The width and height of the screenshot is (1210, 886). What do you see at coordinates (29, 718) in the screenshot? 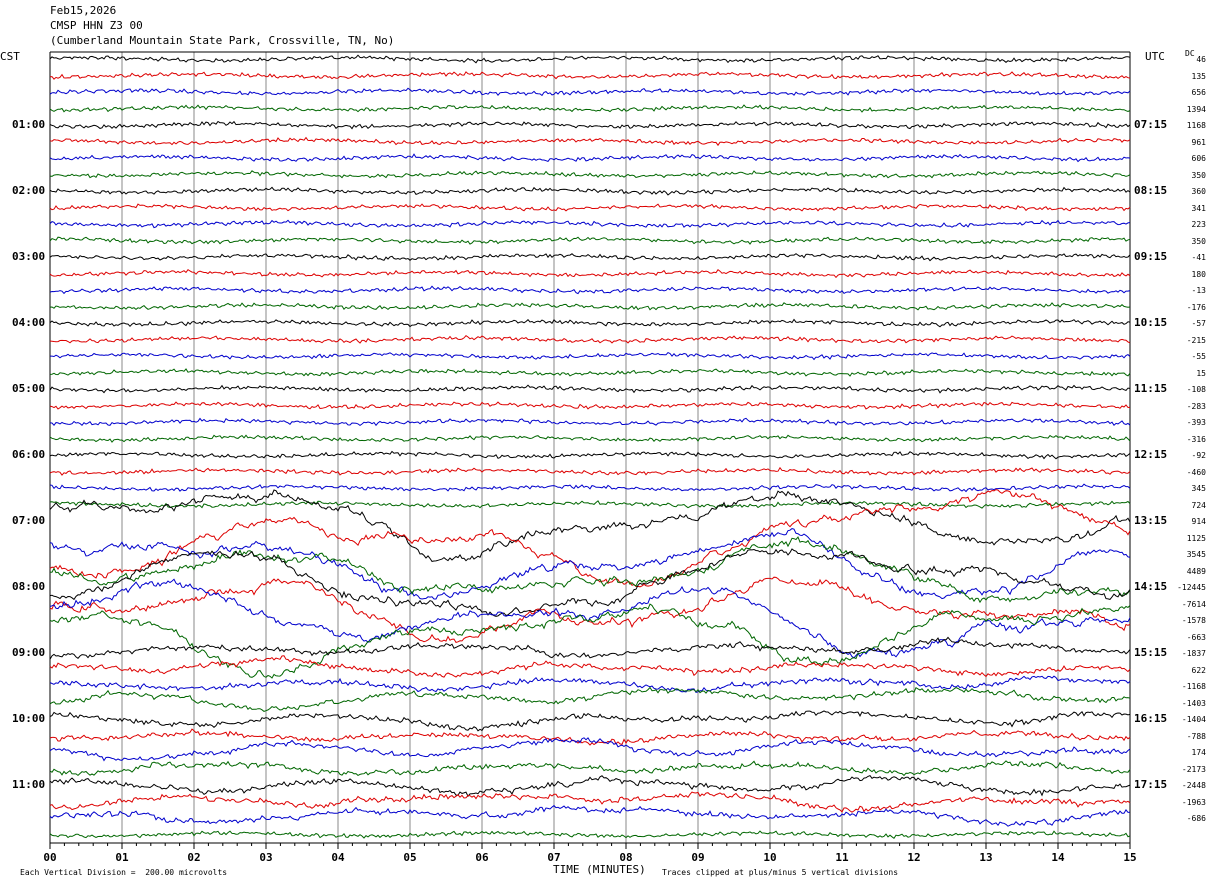
I see `left-hour-label: 10:00` at bounding box center [29, 718].